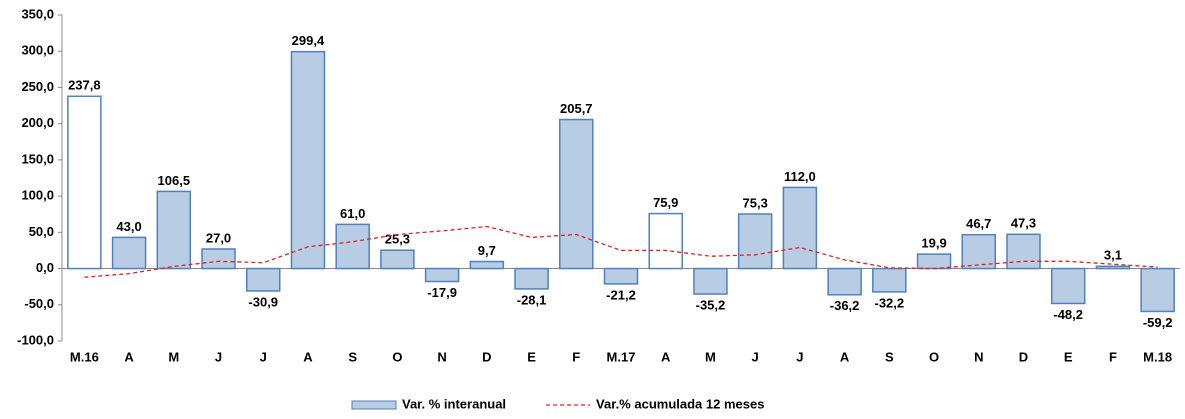  I want to click on data-label: 61,0, so click(352, 213).